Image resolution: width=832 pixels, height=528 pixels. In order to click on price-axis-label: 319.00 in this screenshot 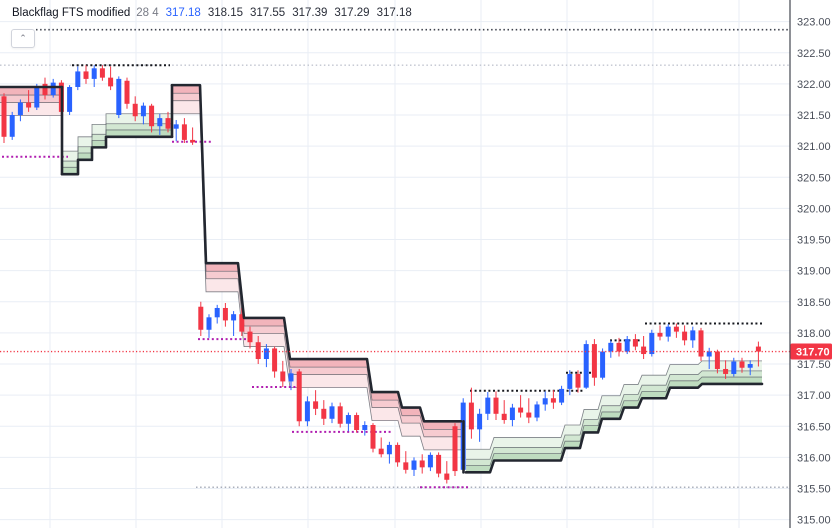, I will do `click(814, 272)`.